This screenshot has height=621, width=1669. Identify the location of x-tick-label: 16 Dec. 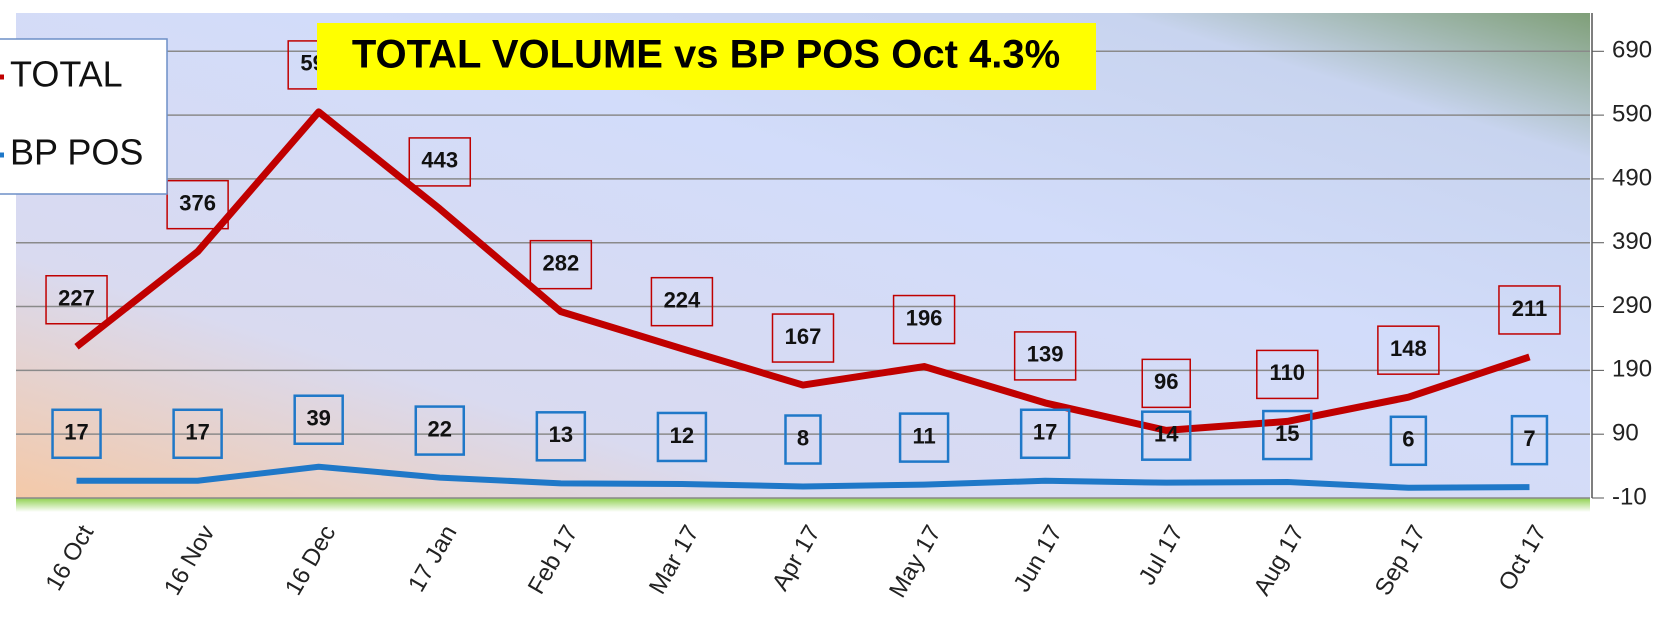
(310, 560).